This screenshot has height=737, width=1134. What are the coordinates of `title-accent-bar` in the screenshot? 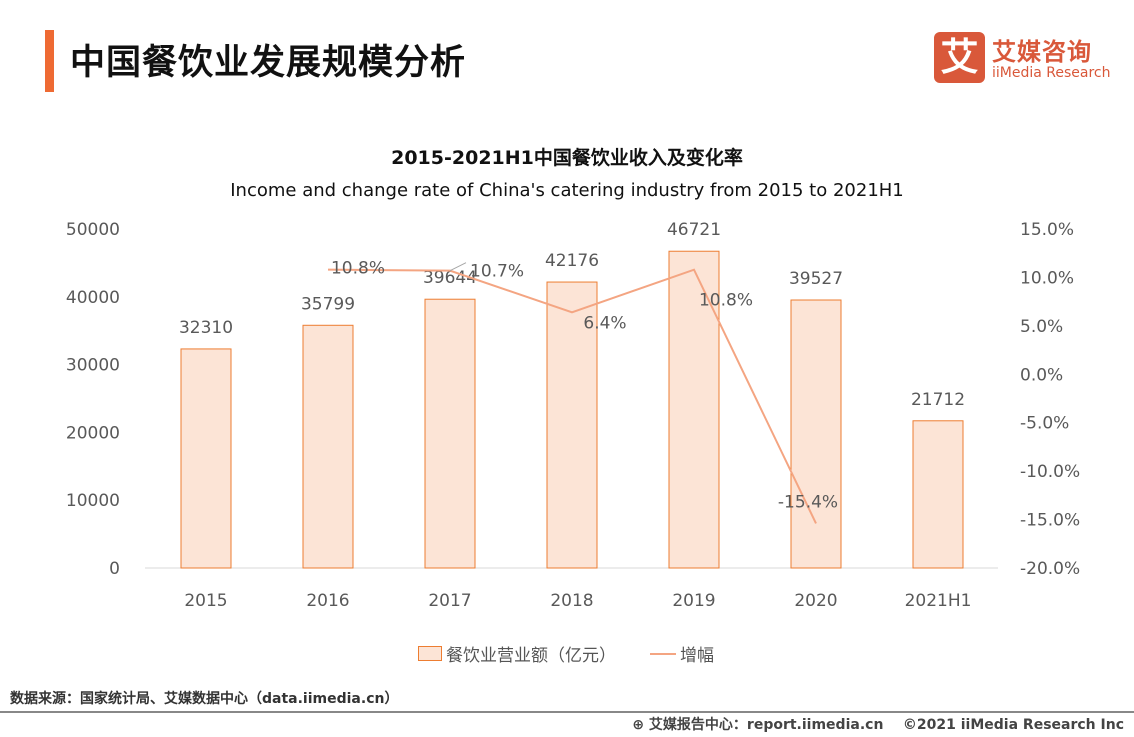 It's located at (49, 61).